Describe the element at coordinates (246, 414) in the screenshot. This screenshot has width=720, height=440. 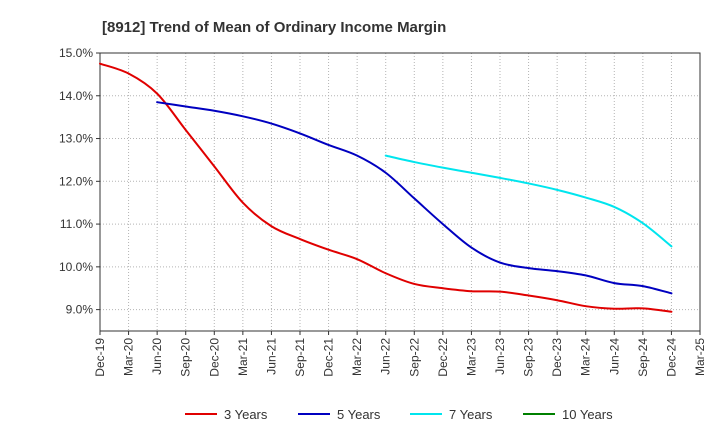
I see `legend-label-3-years: 3 Years` at that location.